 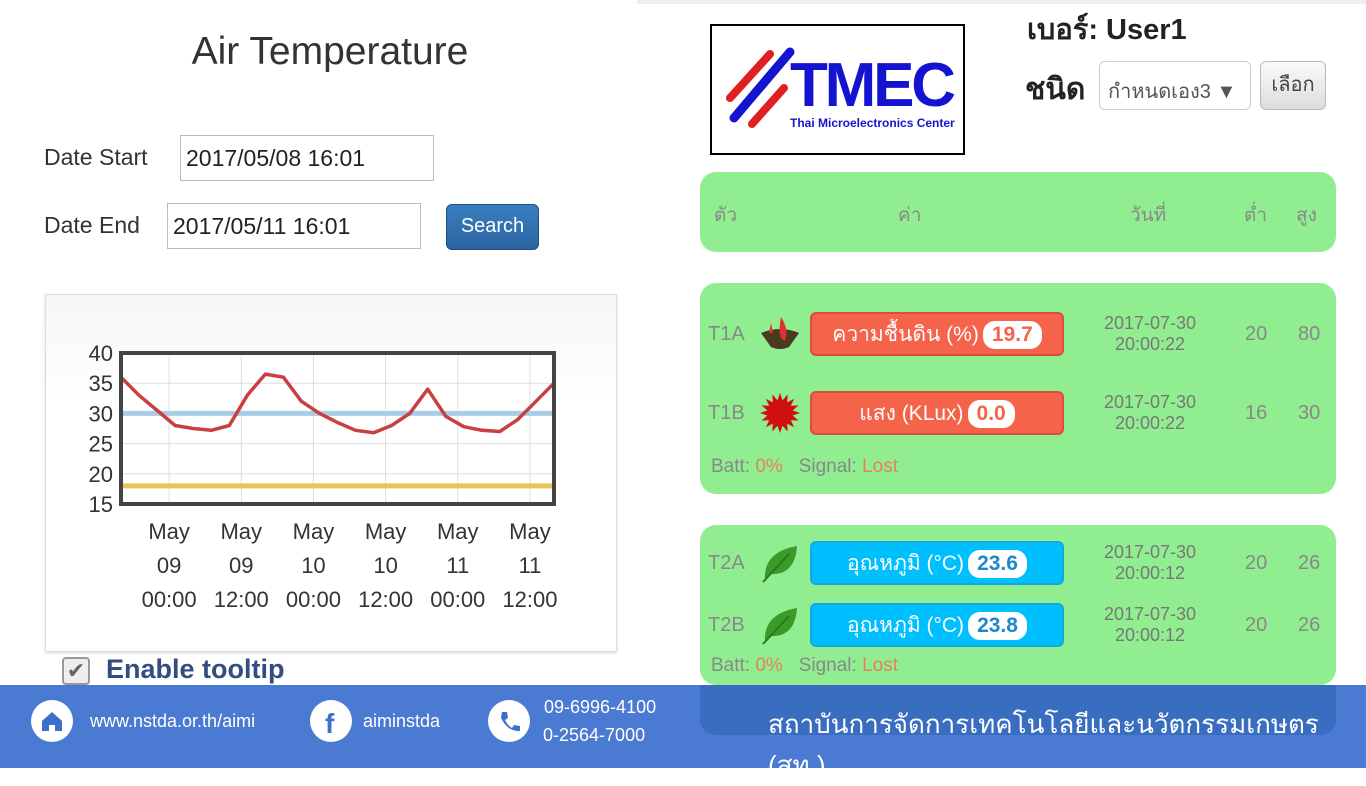 I want to click on sensor-id: T2B, so click(x=726, y=625).